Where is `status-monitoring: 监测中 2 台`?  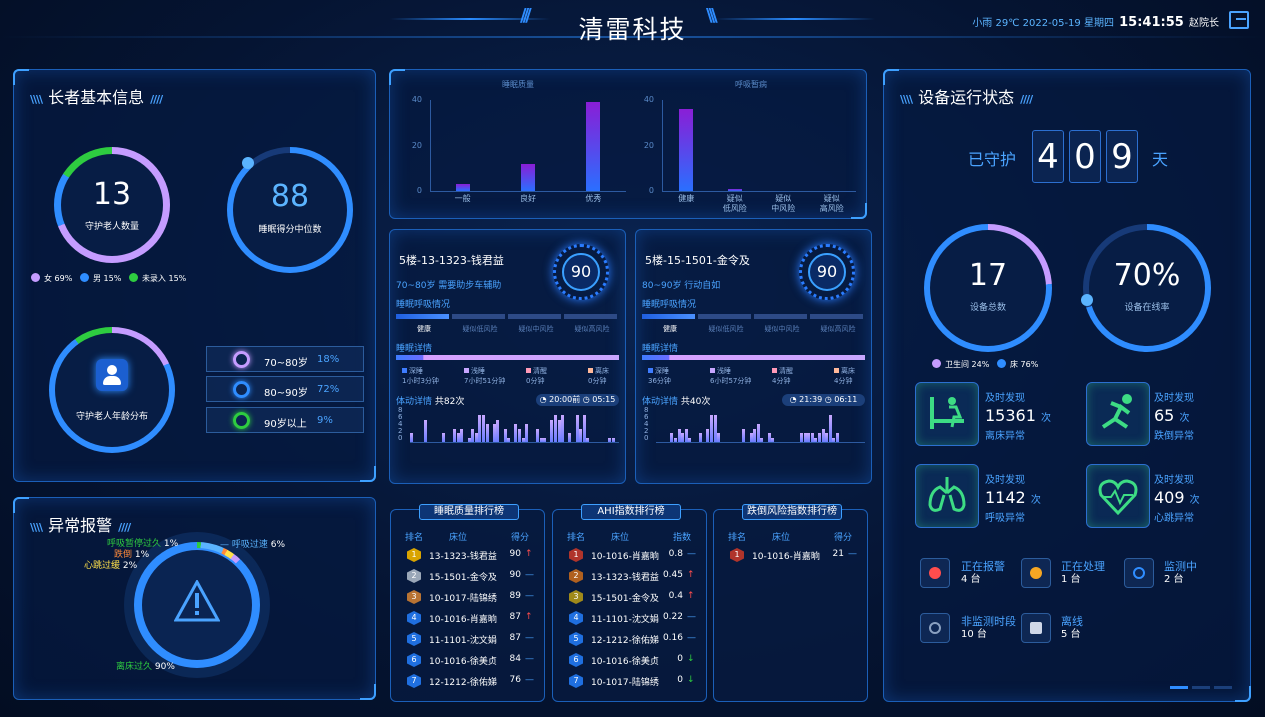
status-monitoring: 监测中 2 台 is located at coordinates (1180, 572).